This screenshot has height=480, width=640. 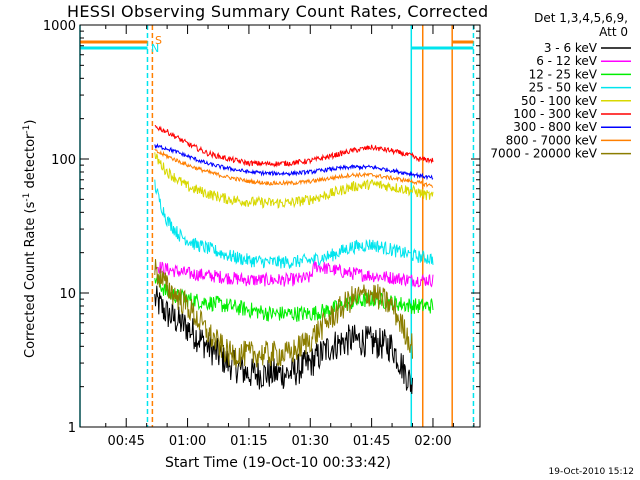 I want to click on y-axis-label: Corrected Count Rate (s-1 detector-1), so click(x=30, y=239).